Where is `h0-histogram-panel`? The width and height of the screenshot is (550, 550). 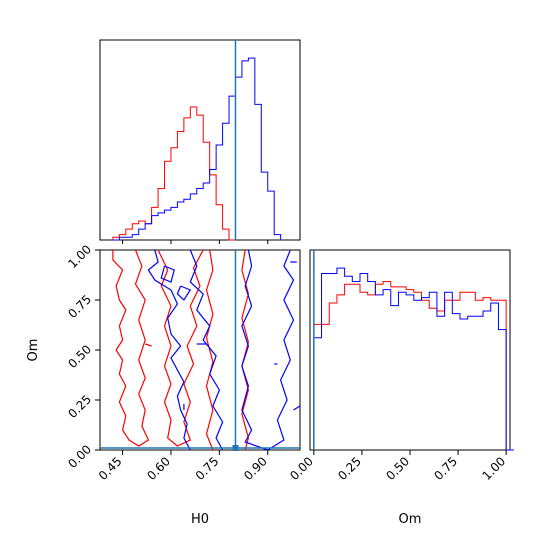 h0-histogram-panel is located at coordinates (200, 141).